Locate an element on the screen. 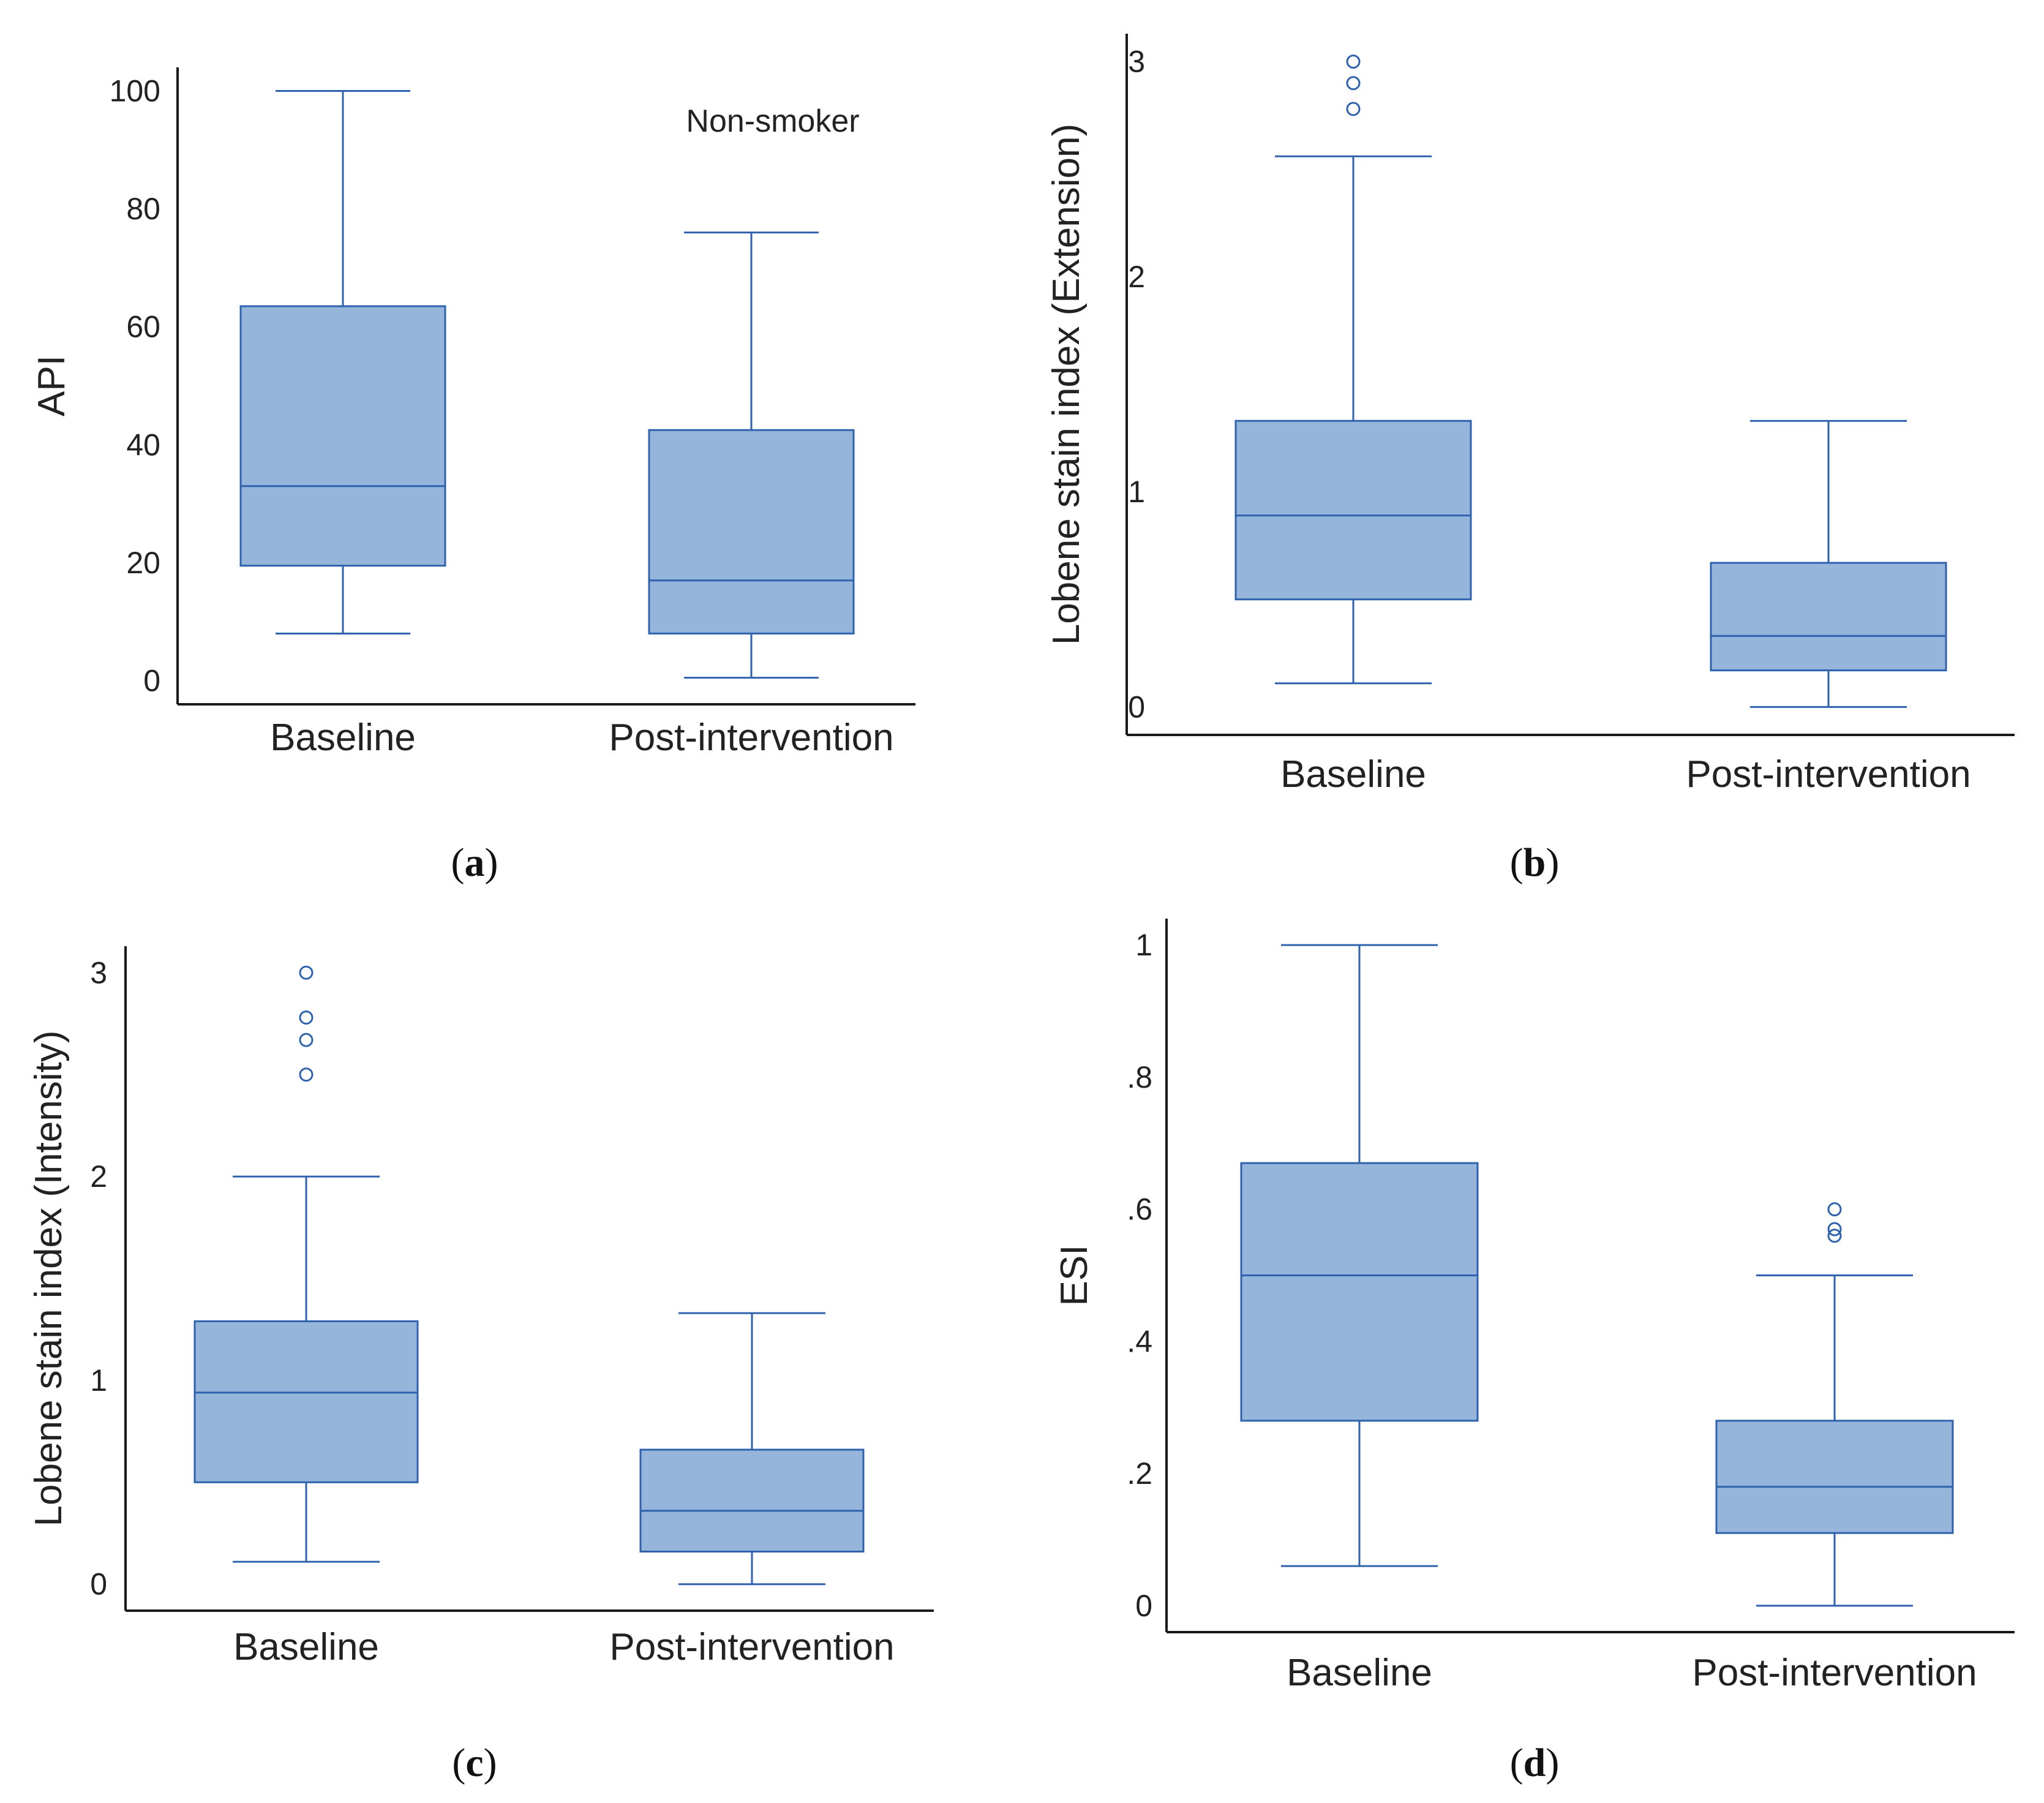 This screenshot has height=1803, width=2044. panel-letter: a is located at coordinates (475, 863).